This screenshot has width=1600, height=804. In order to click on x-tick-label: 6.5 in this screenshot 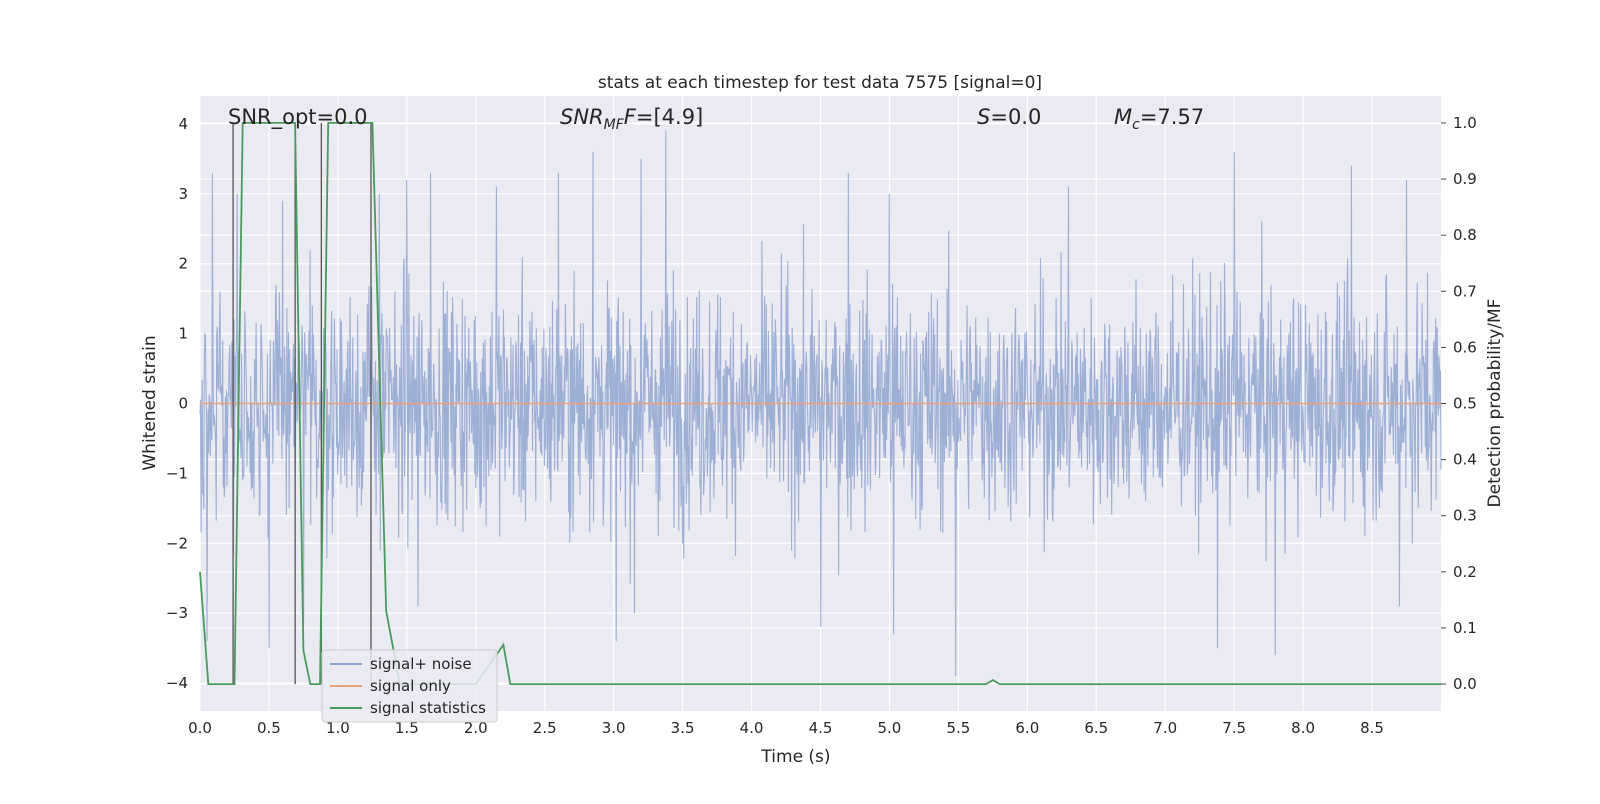, I will do `click(1096, 728)`.